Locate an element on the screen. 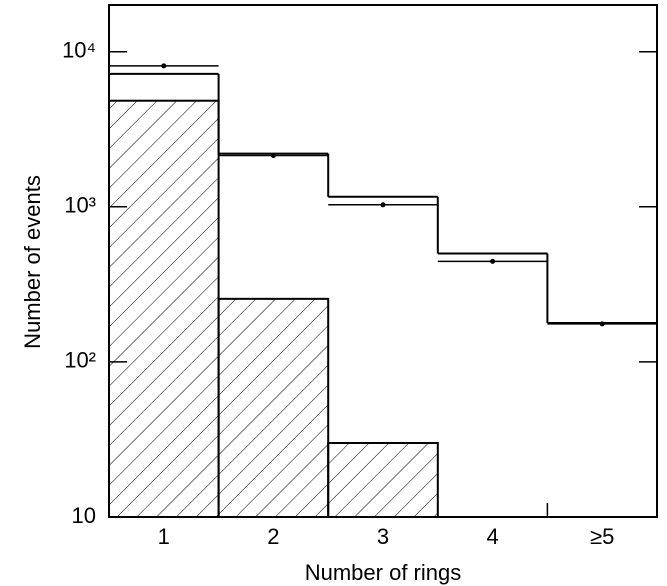 This screenshot has width=667, height=586. y-axis-label: Number of events is located at coordinates (32, 262).